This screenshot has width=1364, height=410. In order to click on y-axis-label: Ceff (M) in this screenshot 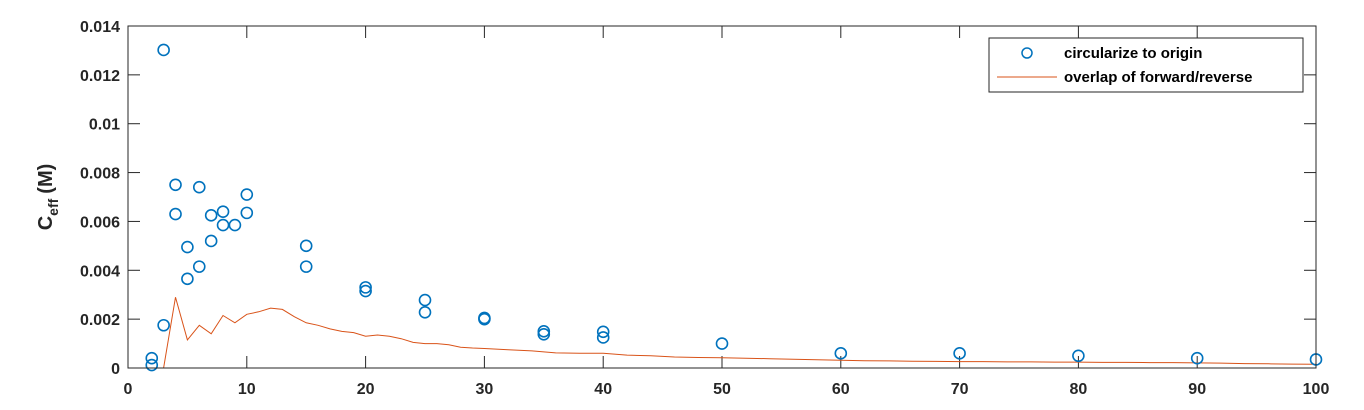, I will do `click(48, 197)`.